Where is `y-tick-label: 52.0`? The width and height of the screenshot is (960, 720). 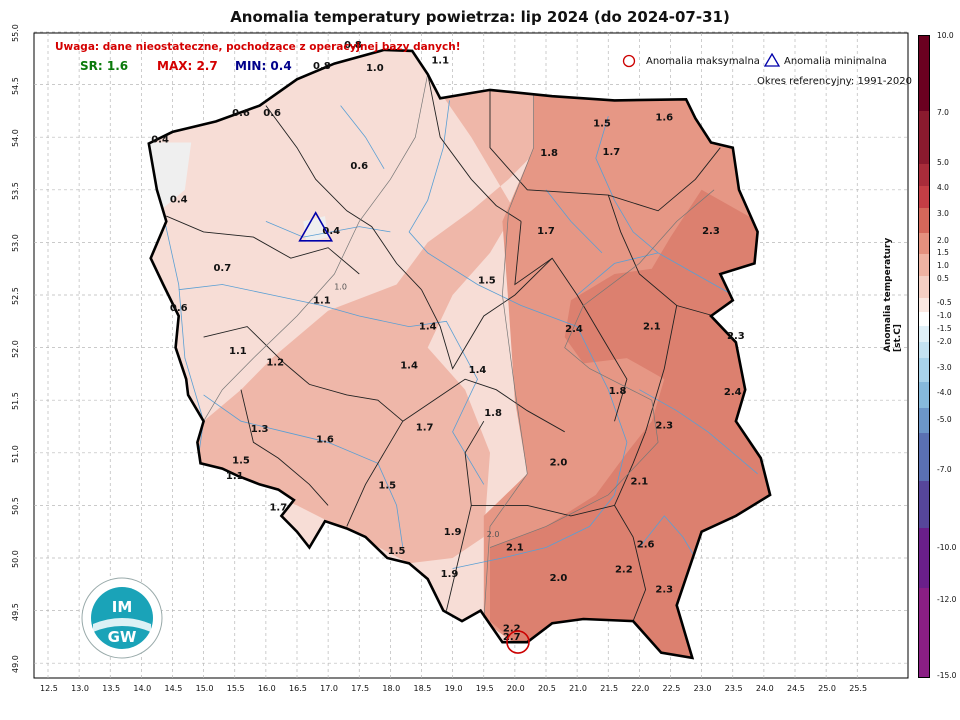 y-tick-label: 52.0 is located at coordinates (15, 348).